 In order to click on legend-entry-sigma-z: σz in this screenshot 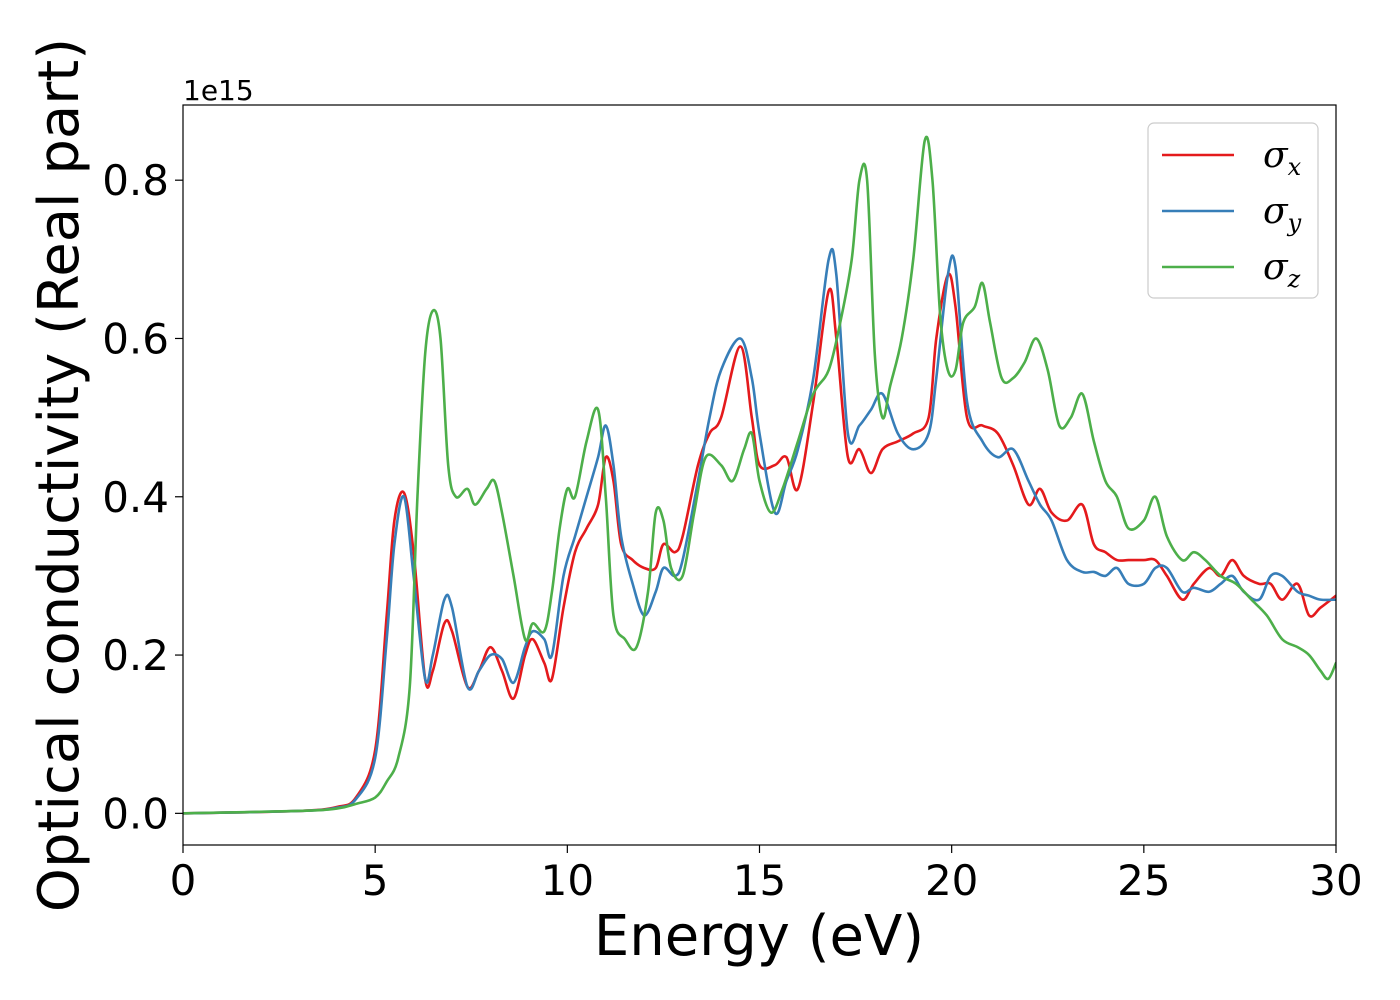, I will do `click(1282, 270)`.